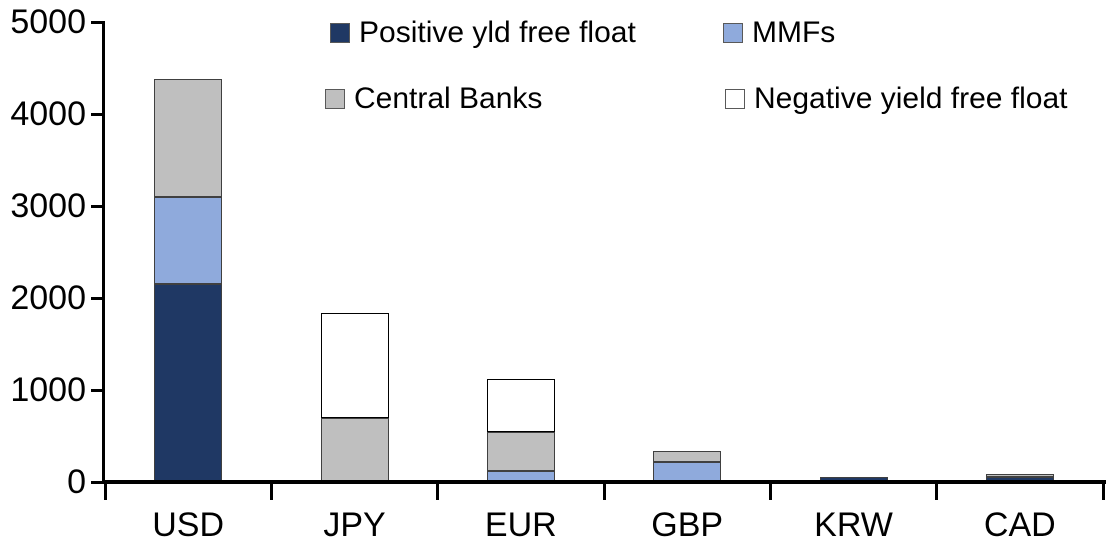 This screenshot has height=556, width=1109. Describe the element at coordinates (520, 451) in the screenshot. I see `bar-segment-EUR-central-banks` at that location.